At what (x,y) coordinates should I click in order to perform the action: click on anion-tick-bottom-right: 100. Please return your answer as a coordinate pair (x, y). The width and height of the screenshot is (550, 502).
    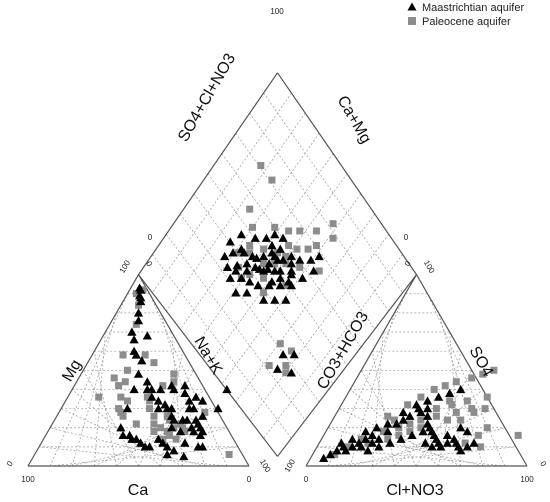
    Looking at the image, I should click on (527, 479).